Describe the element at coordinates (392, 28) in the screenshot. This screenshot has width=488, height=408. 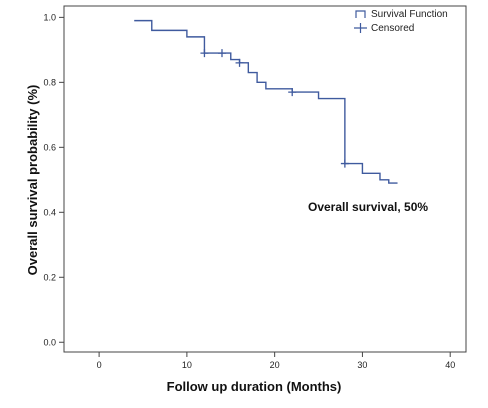
I see `legend-label: Censored` at that location.